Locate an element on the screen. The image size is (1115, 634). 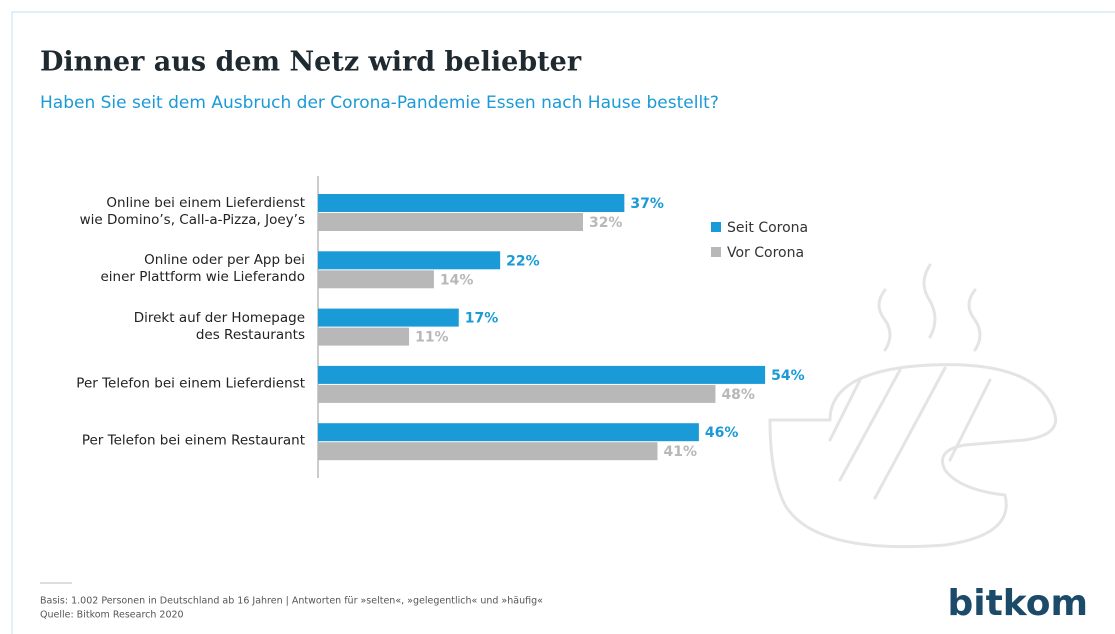
value-label: 37% is located at coordinates (647, 204).